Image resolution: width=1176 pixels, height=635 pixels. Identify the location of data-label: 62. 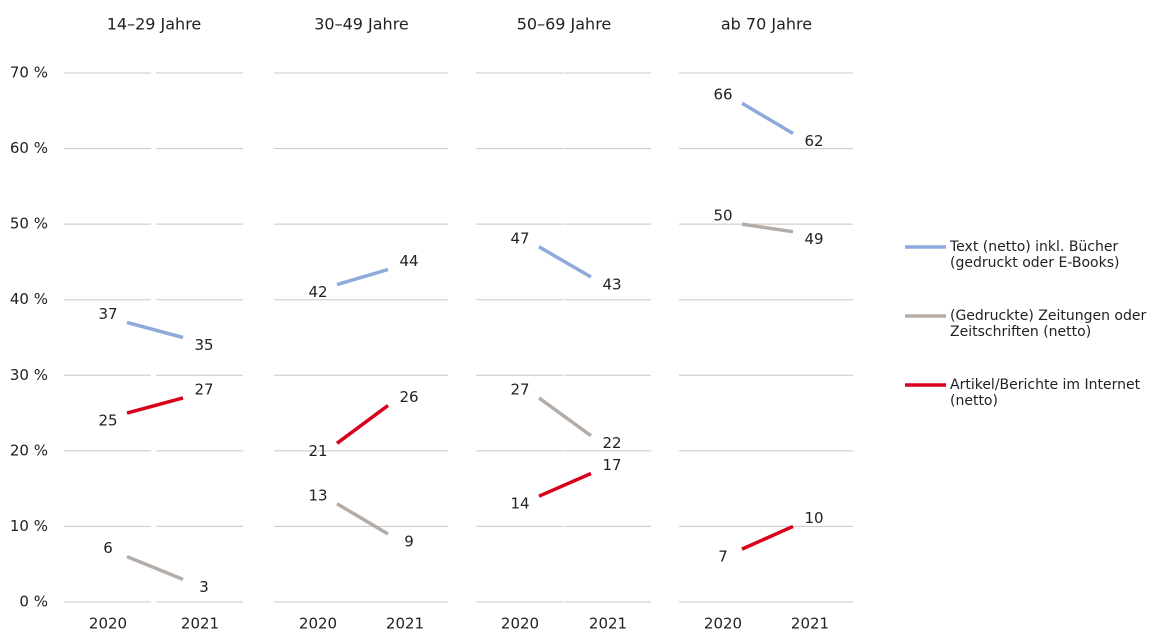
(813, 141).